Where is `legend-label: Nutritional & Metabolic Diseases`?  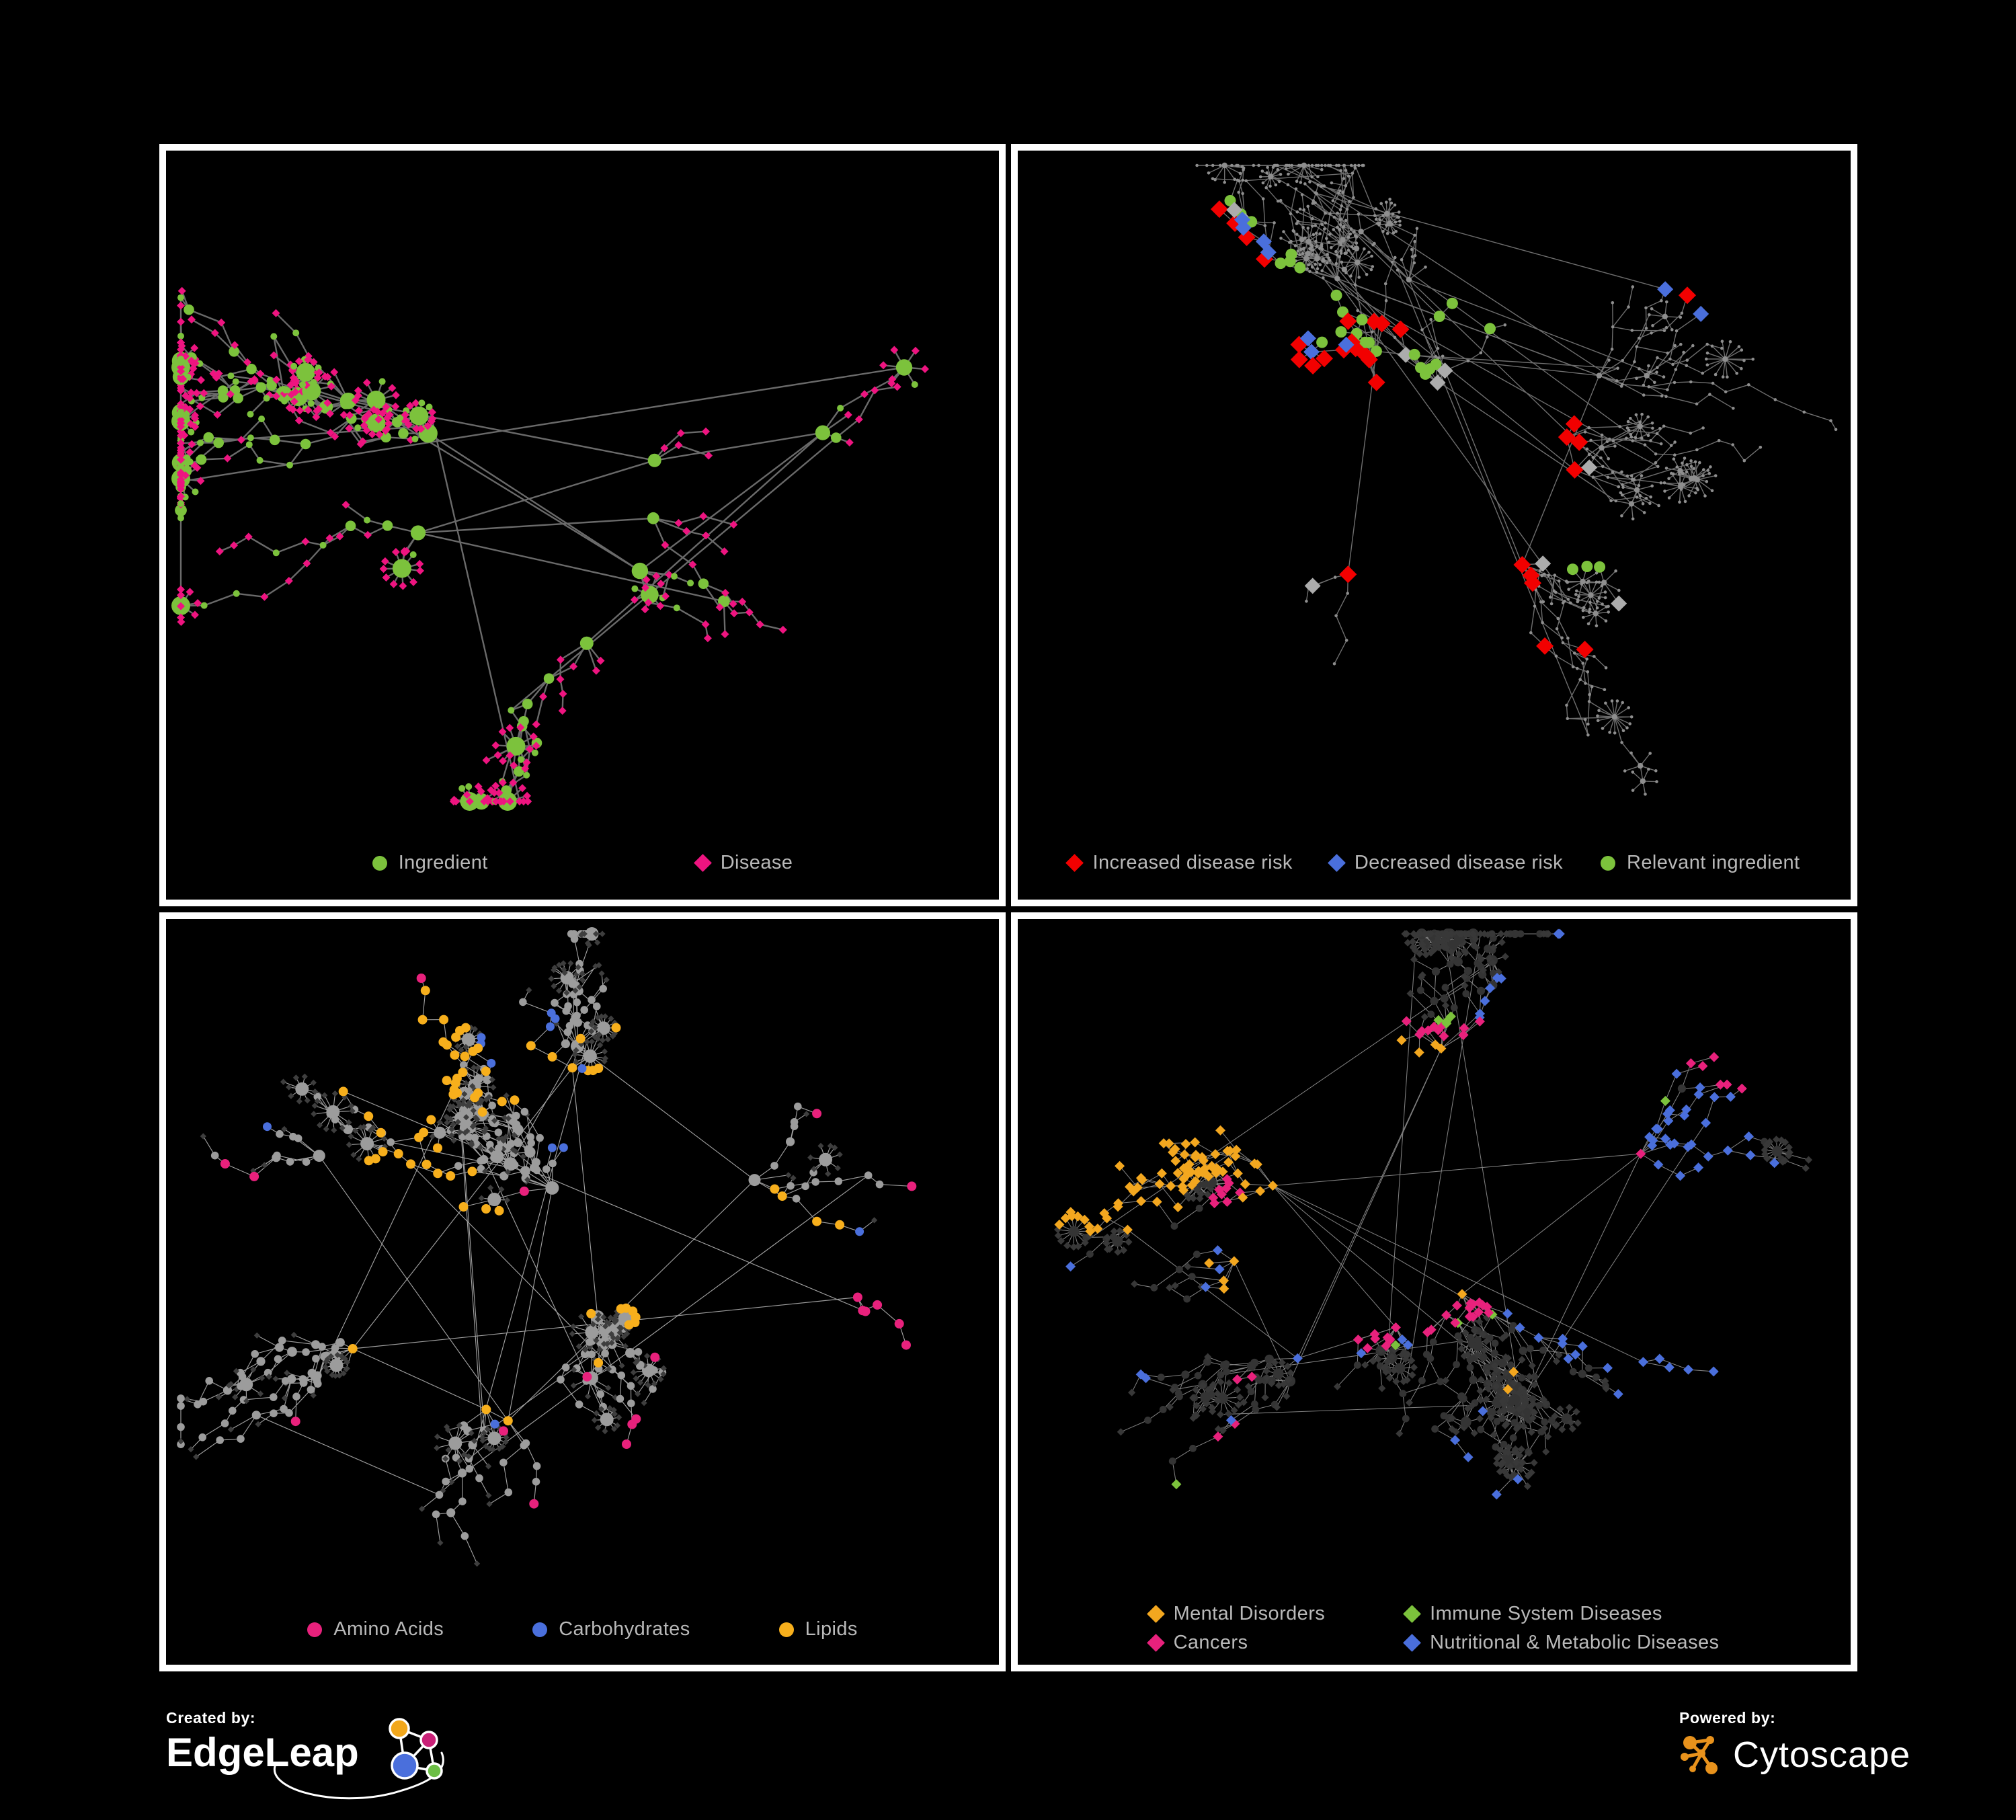
legend-label: Nutritional & Metabolic Diseases is located at coordinates (1575, 1642).